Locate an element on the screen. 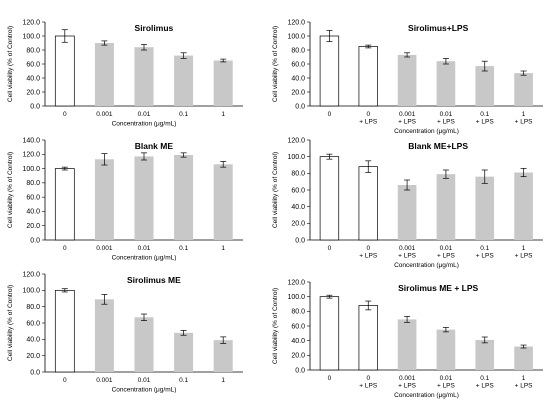  chart-title: Blank ME+LPS is located at coordinates (438, 146).